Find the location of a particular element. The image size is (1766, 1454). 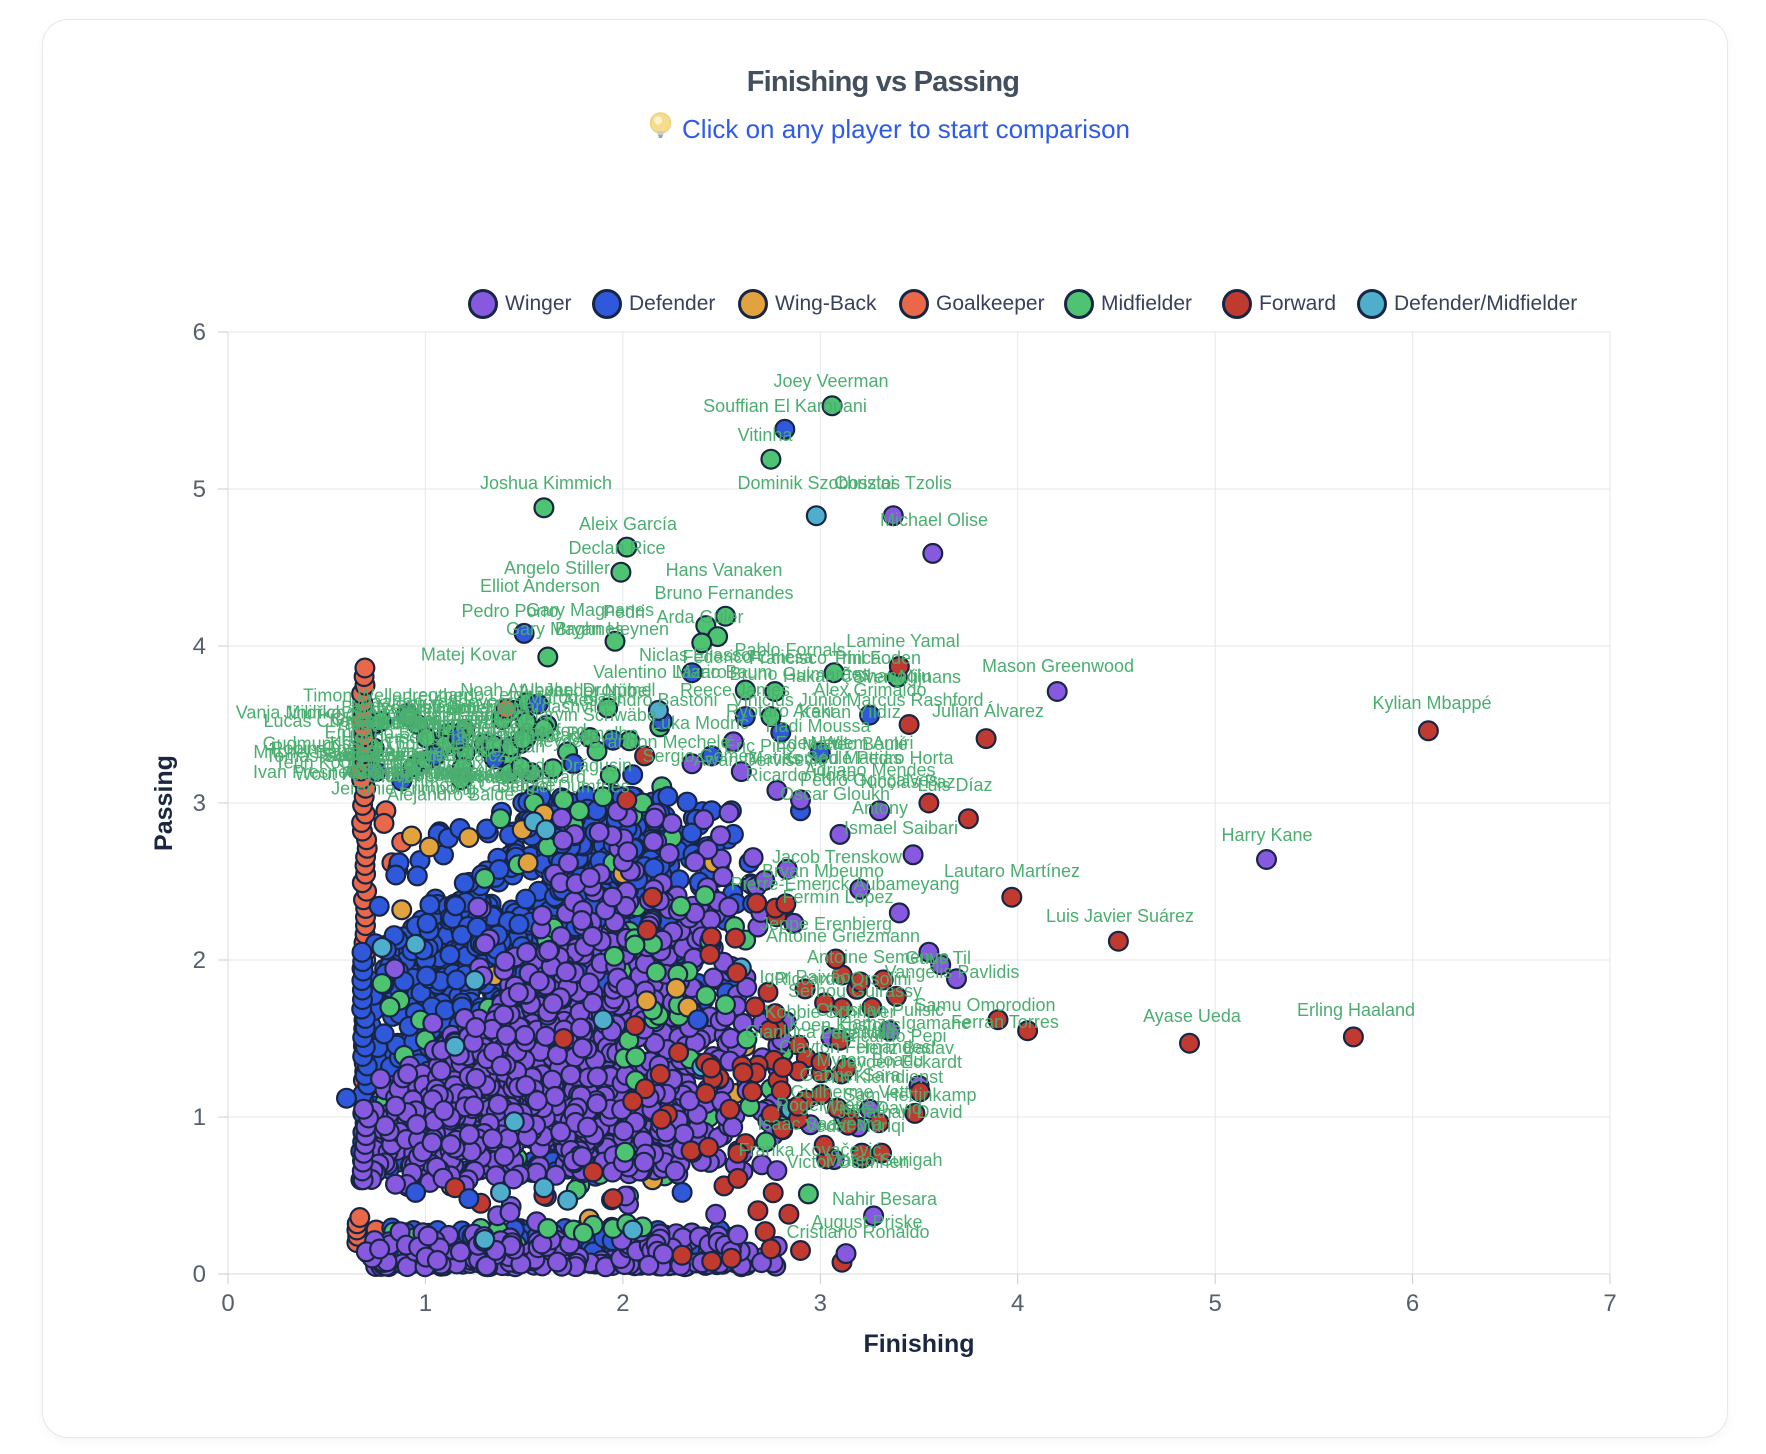

svg-text: Robin Le Normand is located at coordinates (447, 775).